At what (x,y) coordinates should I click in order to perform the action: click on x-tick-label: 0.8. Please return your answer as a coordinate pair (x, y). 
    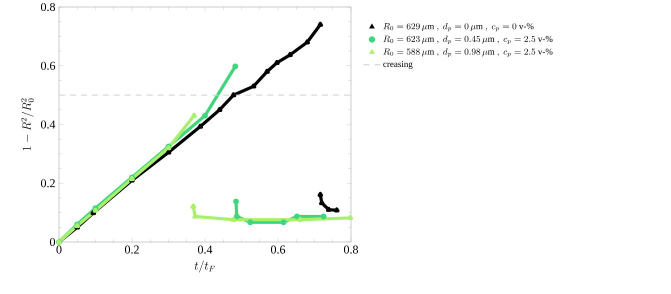
    Looking at the image, I should click on (351, 250).